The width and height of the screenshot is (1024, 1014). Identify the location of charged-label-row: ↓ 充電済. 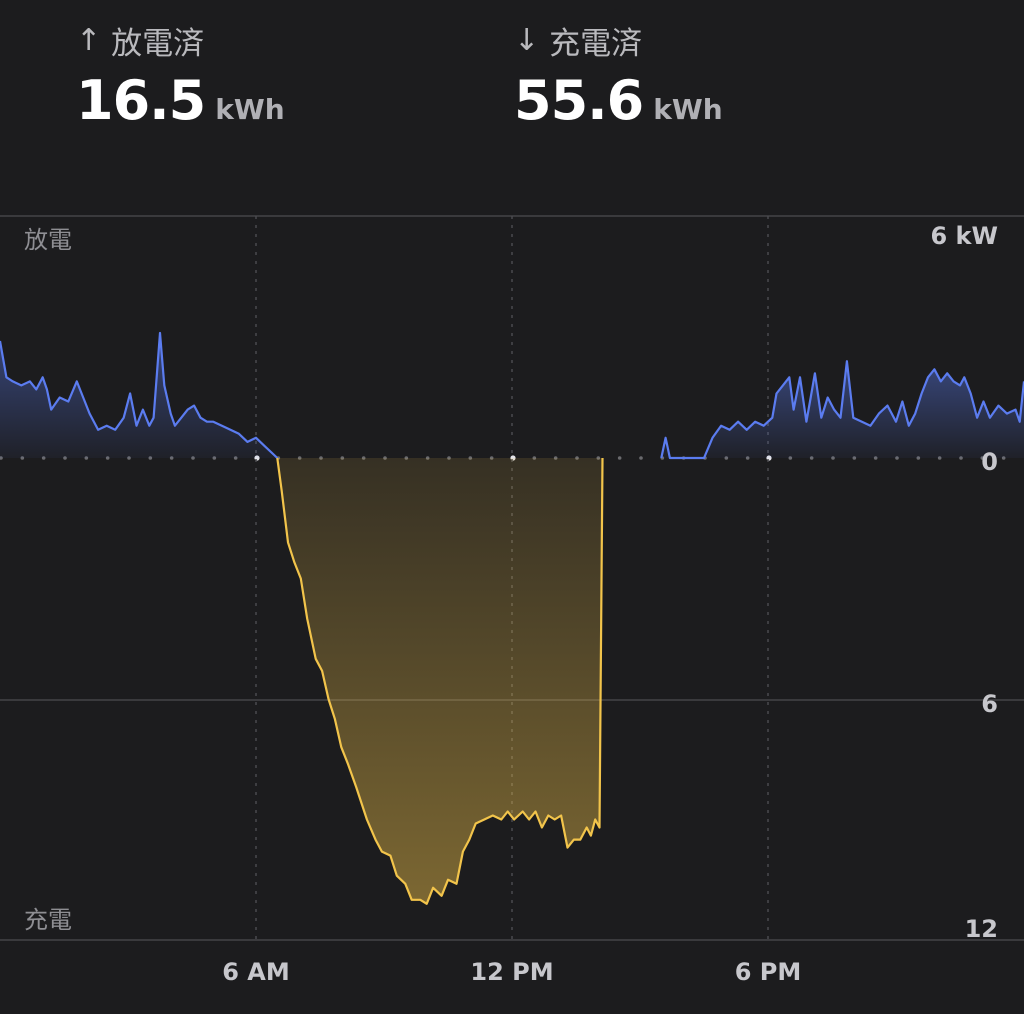
(618, 40).